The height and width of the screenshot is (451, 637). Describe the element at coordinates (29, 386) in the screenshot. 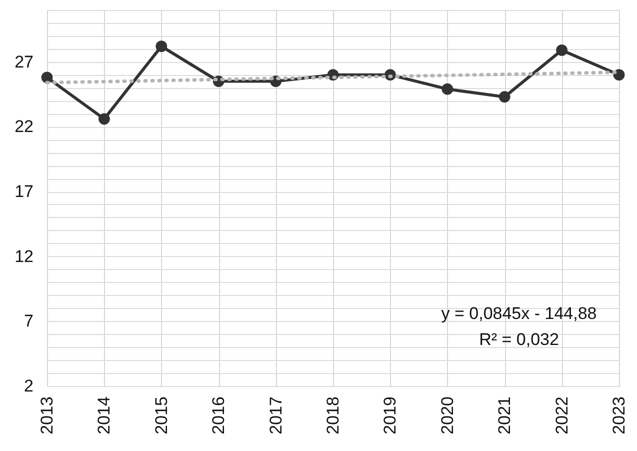

I see `y-tick-label: 2` at that location.